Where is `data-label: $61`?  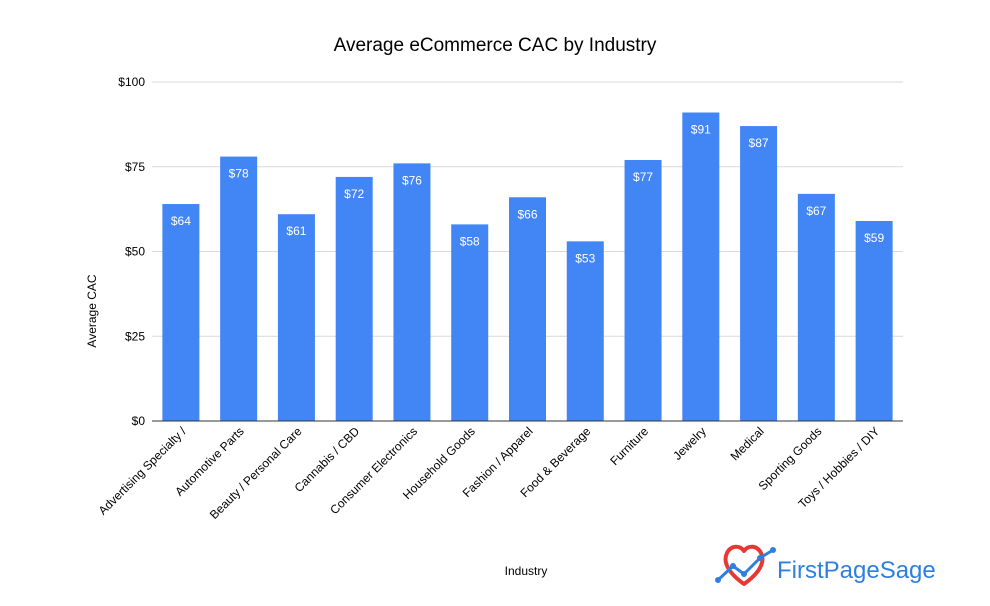
data-label: $61 is located at coordinates (296, 231).